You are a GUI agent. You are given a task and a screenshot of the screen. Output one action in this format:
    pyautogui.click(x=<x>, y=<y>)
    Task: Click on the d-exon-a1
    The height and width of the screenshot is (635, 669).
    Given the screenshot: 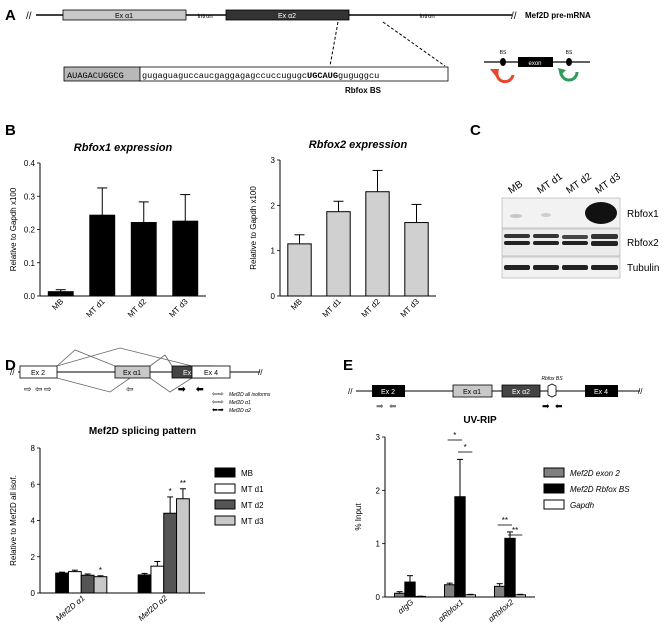 What is the action you would take?
    pyautogui.click(x=132, y=372)
    